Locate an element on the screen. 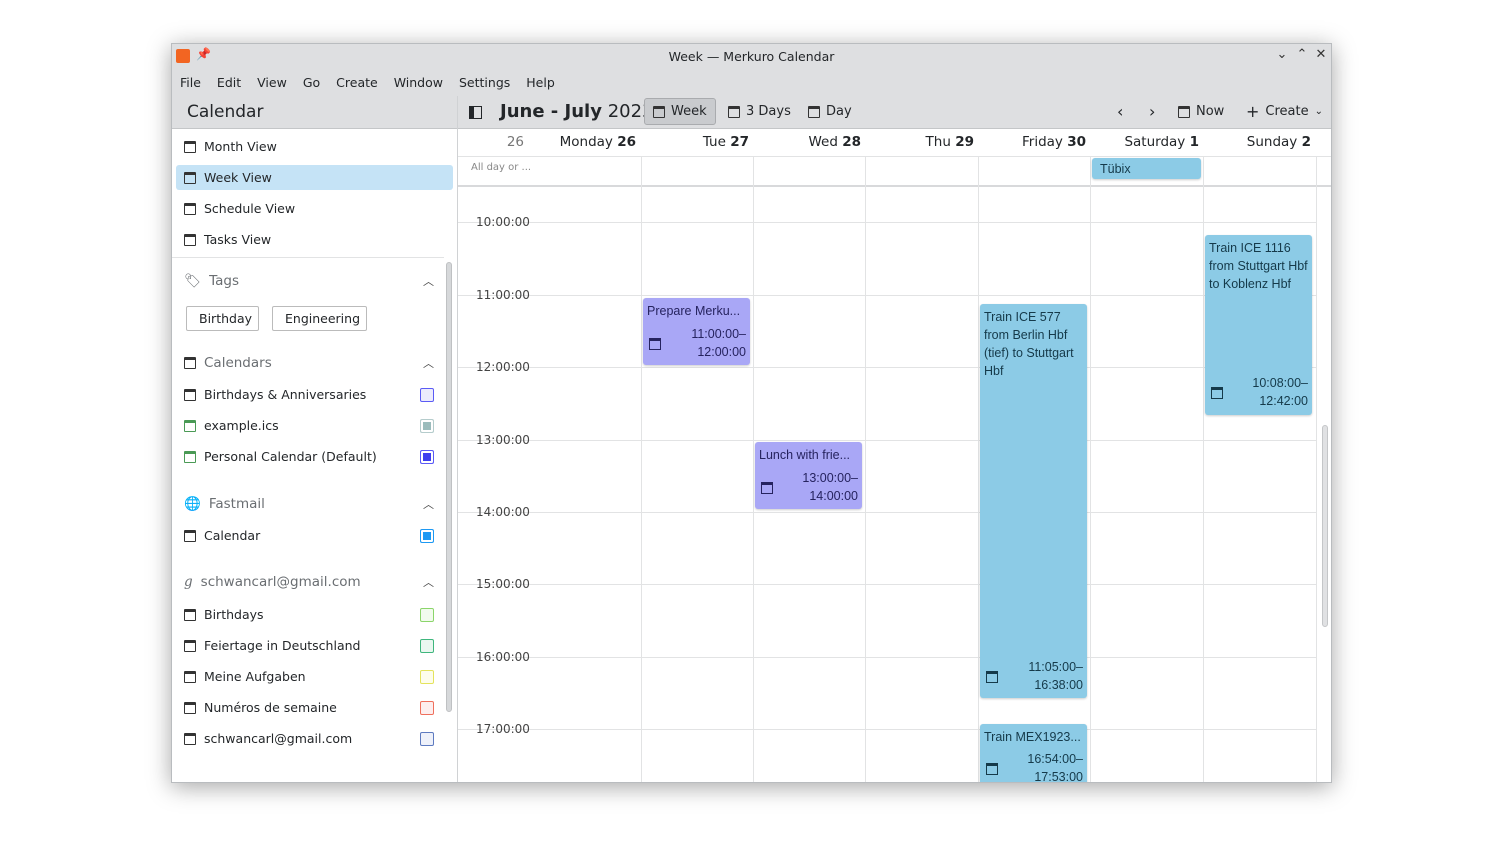 Image resolution: width=1504 pixels, height=846 pixels. menu-settings: Settings is located at coordinates (485, 82).